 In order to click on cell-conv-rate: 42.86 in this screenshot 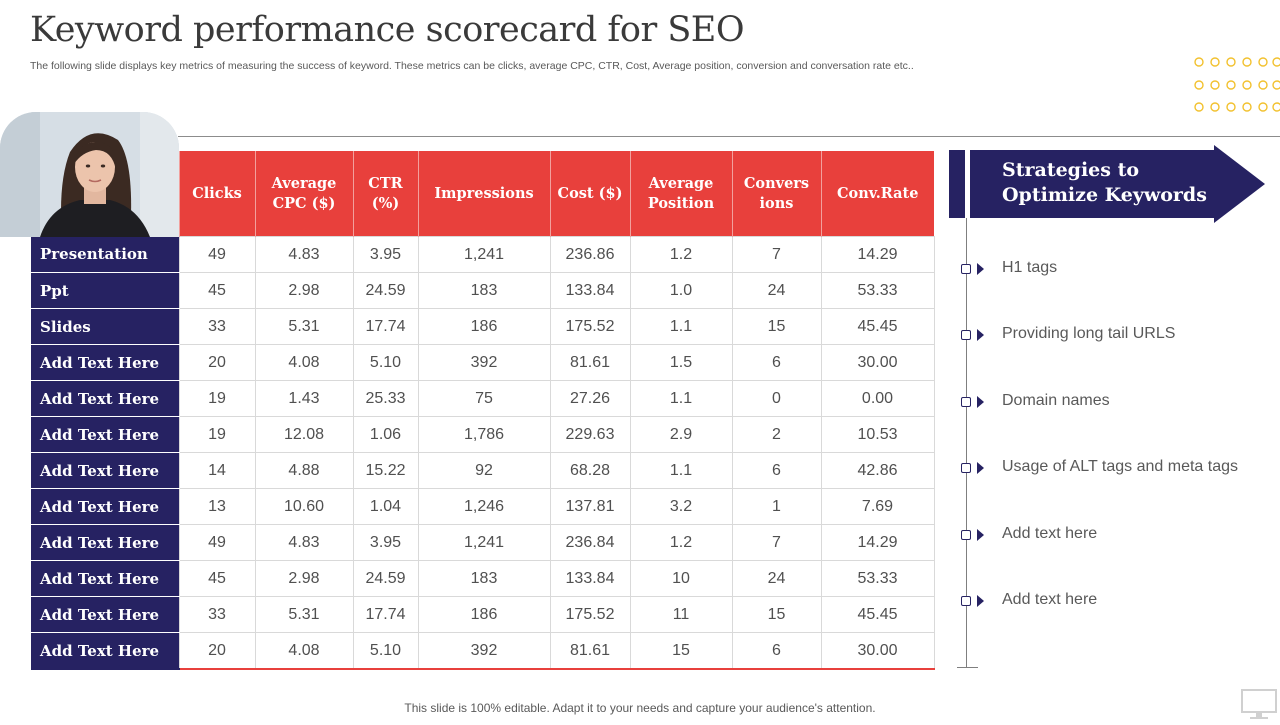, I will do `click(877, 470)`.